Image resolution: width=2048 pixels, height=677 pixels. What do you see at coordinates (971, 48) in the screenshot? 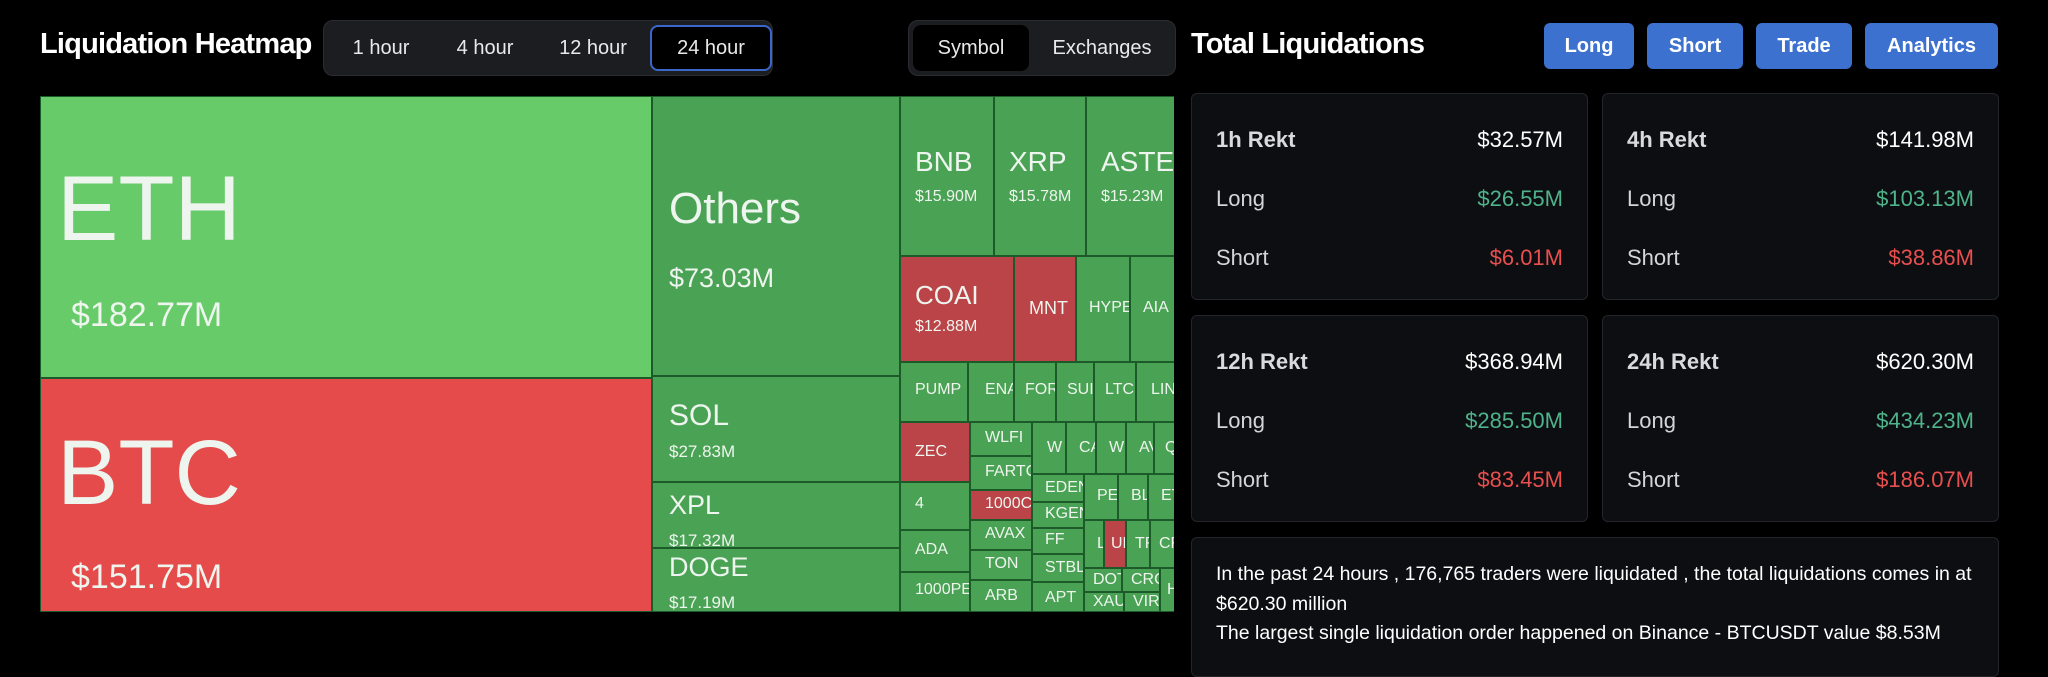
I see `view-symbol: Symbol` at bounding box center [971, 48].